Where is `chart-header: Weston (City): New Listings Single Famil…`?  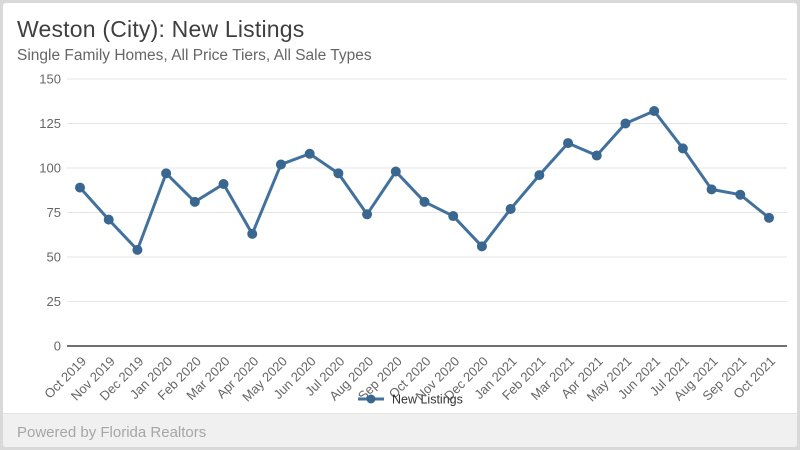 chart-header: Weston (City): New Listings Single Famil… is located at coordinates (400, 34).